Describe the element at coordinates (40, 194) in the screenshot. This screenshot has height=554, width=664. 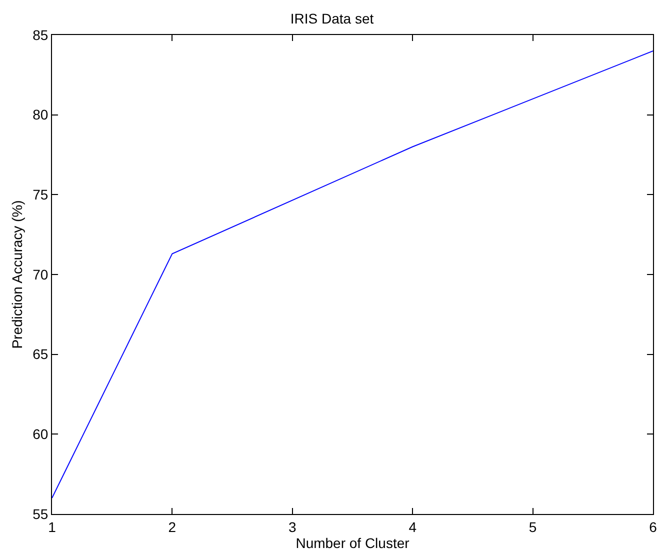
I see `y-tick-label: 75` at that location.